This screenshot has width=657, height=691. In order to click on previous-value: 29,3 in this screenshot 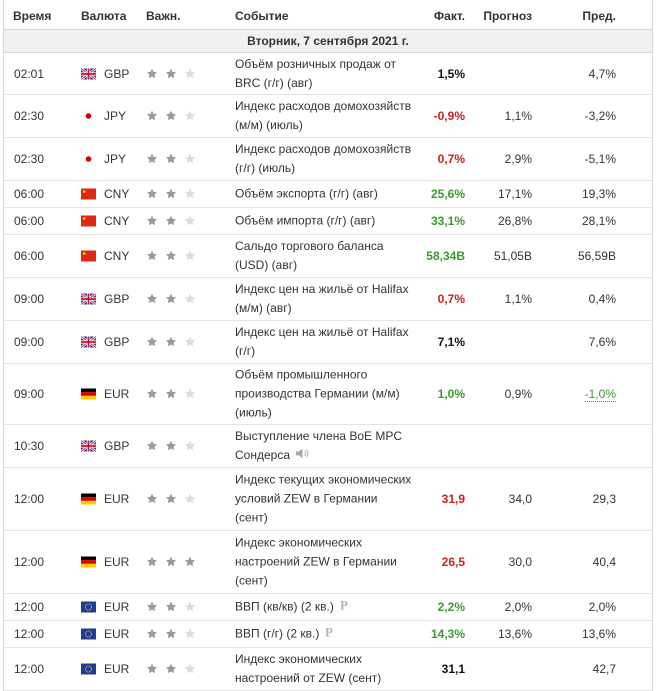, I will do `click(604, 499)`.